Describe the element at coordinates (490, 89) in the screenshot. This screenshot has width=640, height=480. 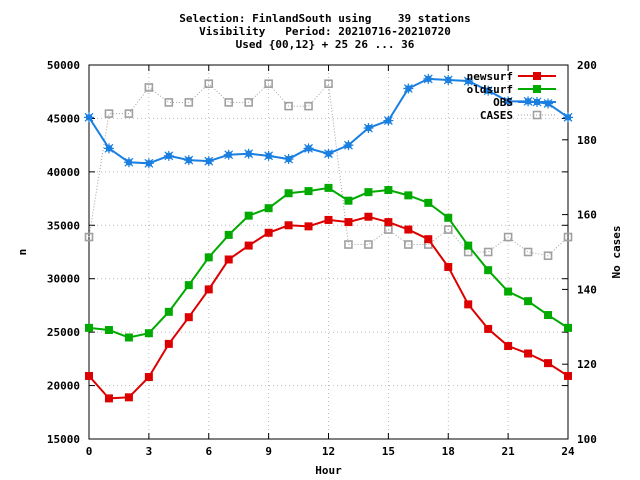
I see `legend-label: oldsurf` at that location.